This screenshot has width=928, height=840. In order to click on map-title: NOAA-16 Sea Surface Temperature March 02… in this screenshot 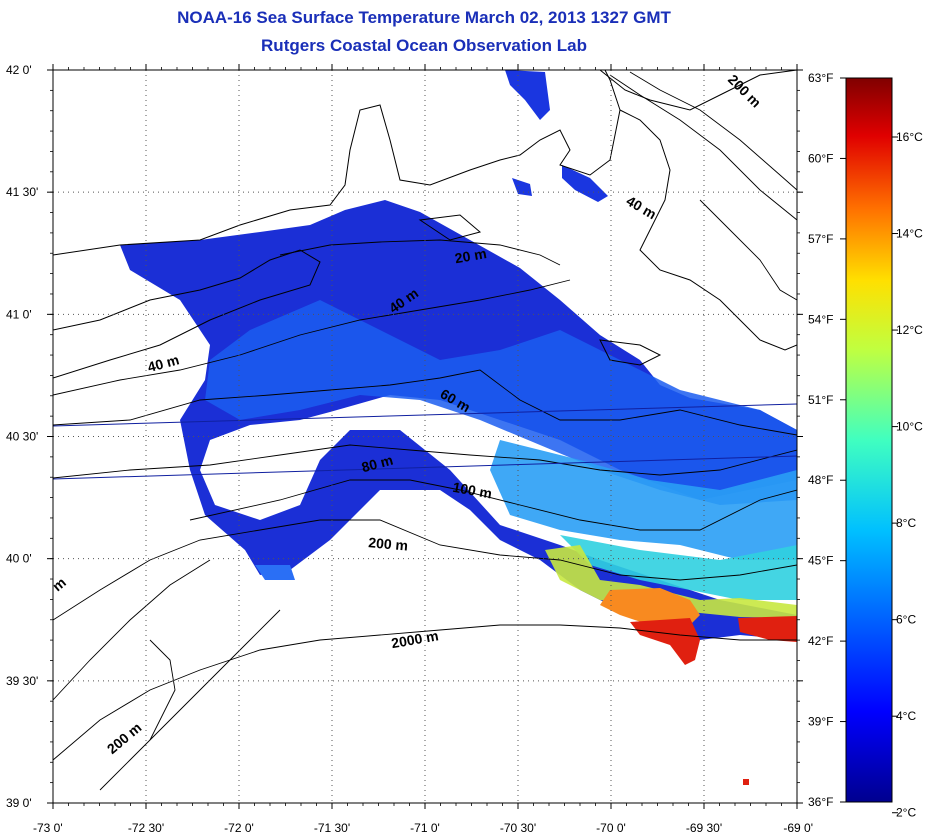, I will do `click(424, 17)`.